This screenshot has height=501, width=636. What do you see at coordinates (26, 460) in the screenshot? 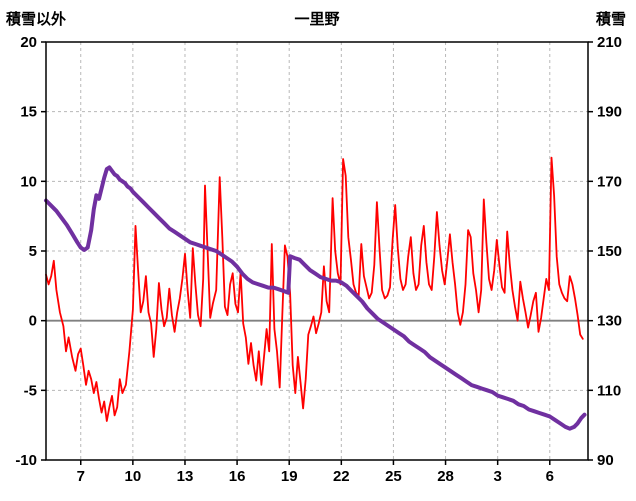
I see `left-tick-label: -10` at bounding box center [26, 460].